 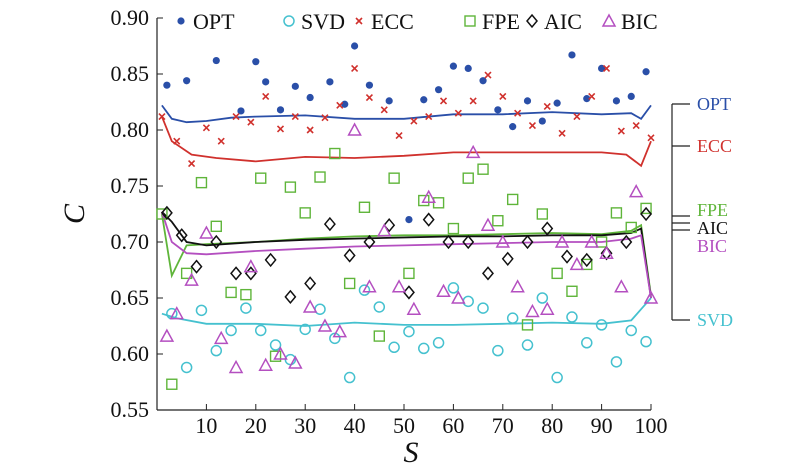 I want to click on right-label-ecc: ECC, so click(x=714, y=146).